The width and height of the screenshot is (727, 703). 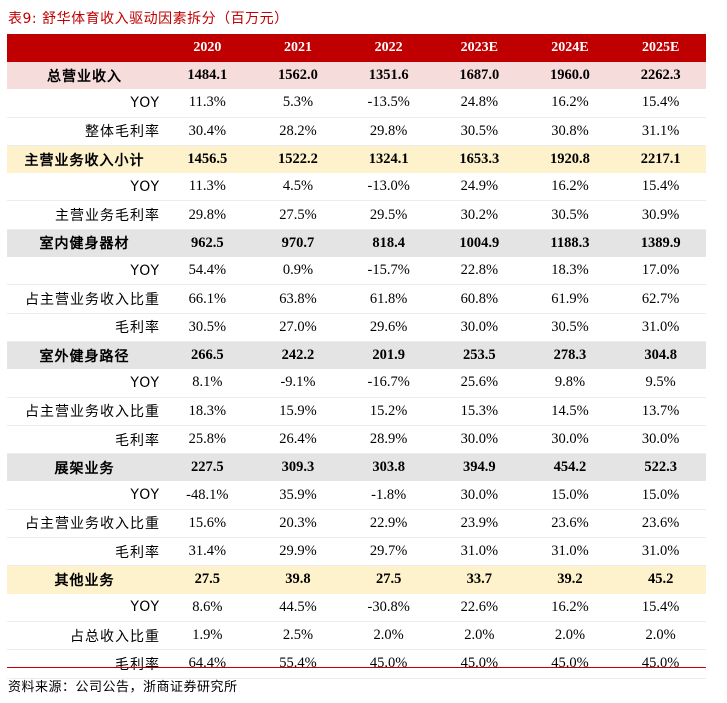 I want to click on table-row: 室内健身器材 962.5 970.7 818.4 1004.9 1188.3 1389.9, so click(x=356, y=243).